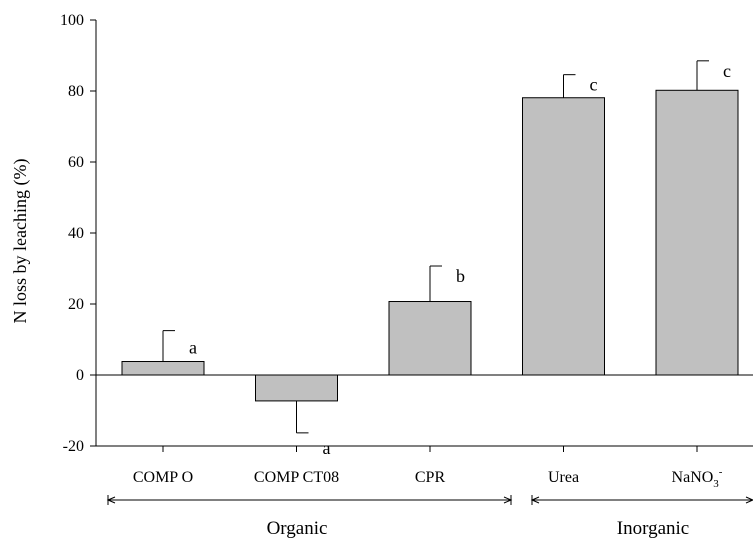 The width and height of the screenshot is (753, 540). I want to click on x-category-label: COMP O, so click(163, 477).